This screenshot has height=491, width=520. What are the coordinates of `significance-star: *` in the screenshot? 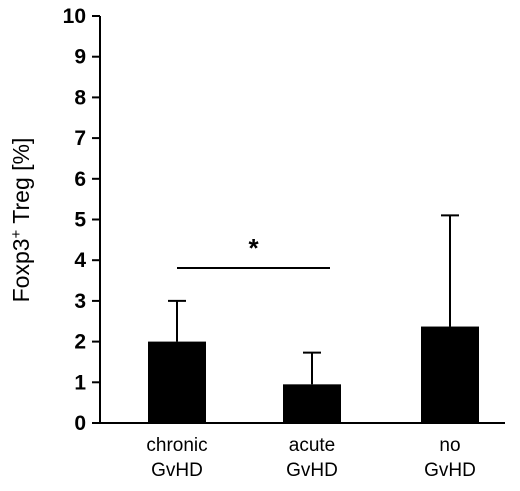 It's located at (253, 248).